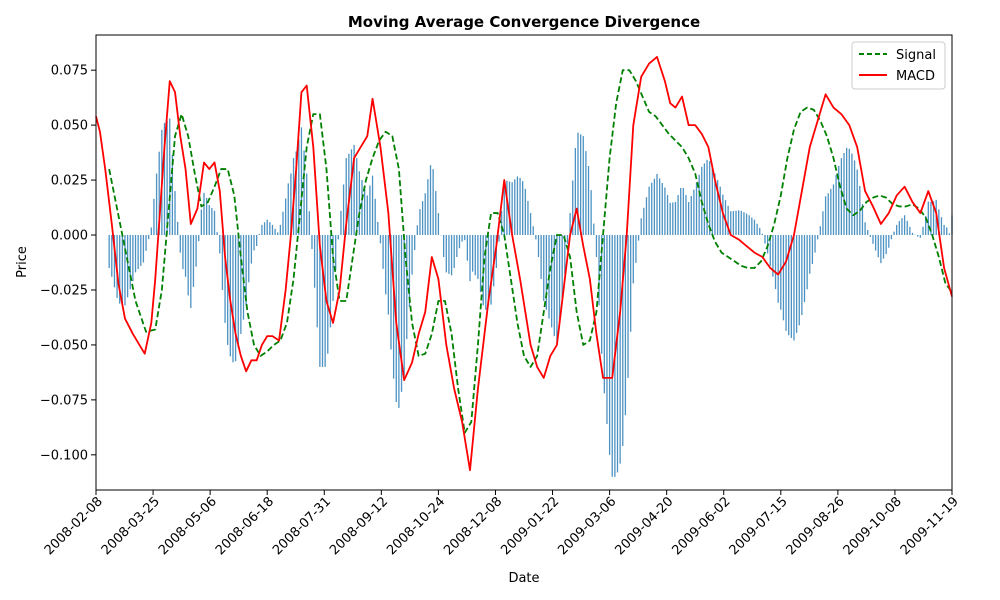  Describe the element at coordinates (69, 236) in the screenshot. I see `y-tick-label: 0.000` at that location.